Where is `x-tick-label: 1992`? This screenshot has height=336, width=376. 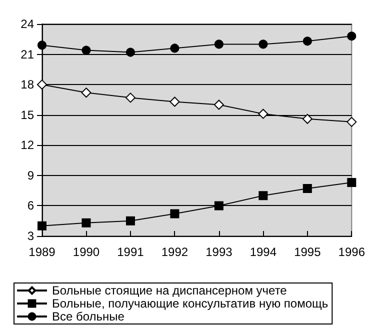 x-tick-label: 1992 is located at coordinates (174, 252).